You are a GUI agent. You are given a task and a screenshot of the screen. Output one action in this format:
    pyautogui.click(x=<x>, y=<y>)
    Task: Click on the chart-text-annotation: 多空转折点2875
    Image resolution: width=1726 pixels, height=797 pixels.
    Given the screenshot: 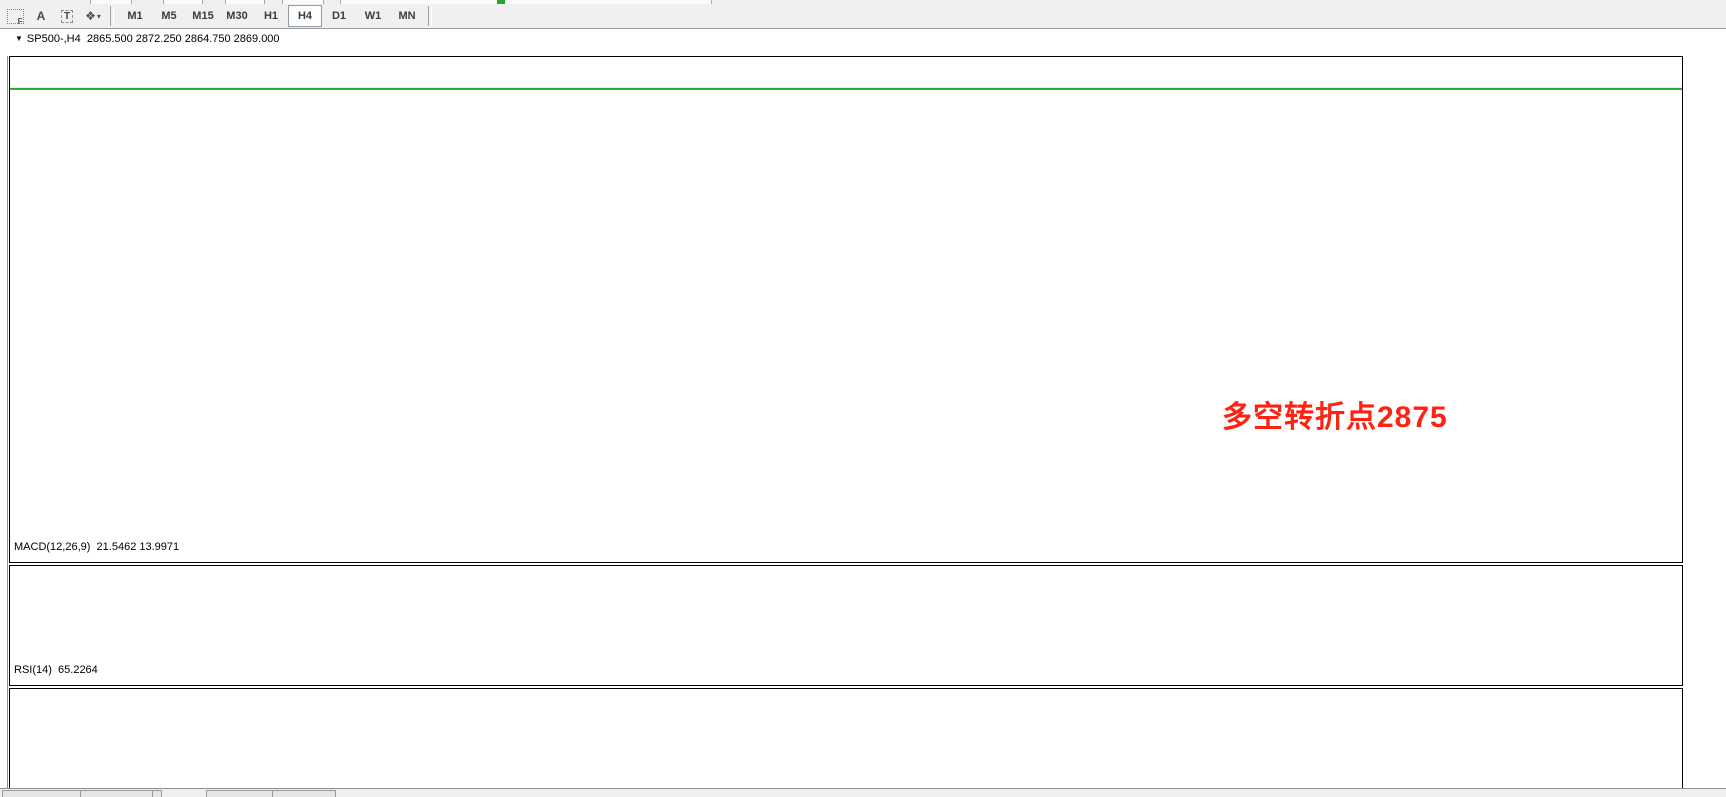 What is the action you would take?
    pyautogui.click(x=1335, y=417)
    